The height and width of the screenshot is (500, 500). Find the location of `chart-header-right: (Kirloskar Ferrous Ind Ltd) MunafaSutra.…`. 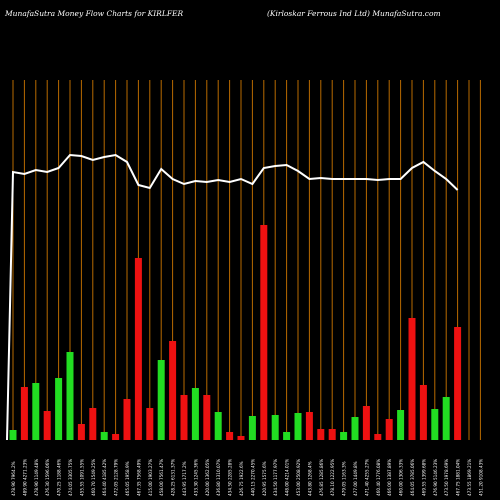

chart-header-right: (Kirloskar Ferrous Ind Ltd) MunafaSutra.… is located at coordinates (354, 13).